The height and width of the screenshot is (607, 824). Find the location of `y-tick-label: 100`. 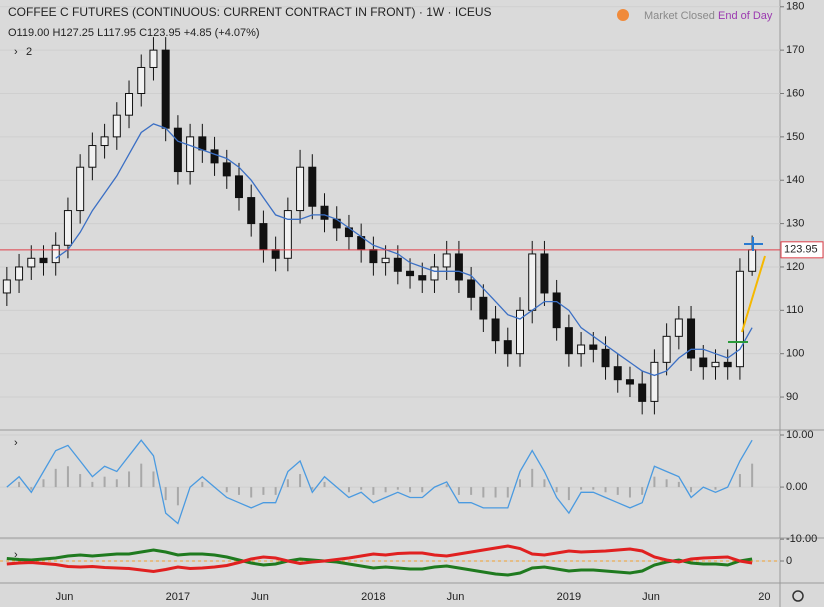

y-tick-label: 100 is located at coordinates (795, 354).